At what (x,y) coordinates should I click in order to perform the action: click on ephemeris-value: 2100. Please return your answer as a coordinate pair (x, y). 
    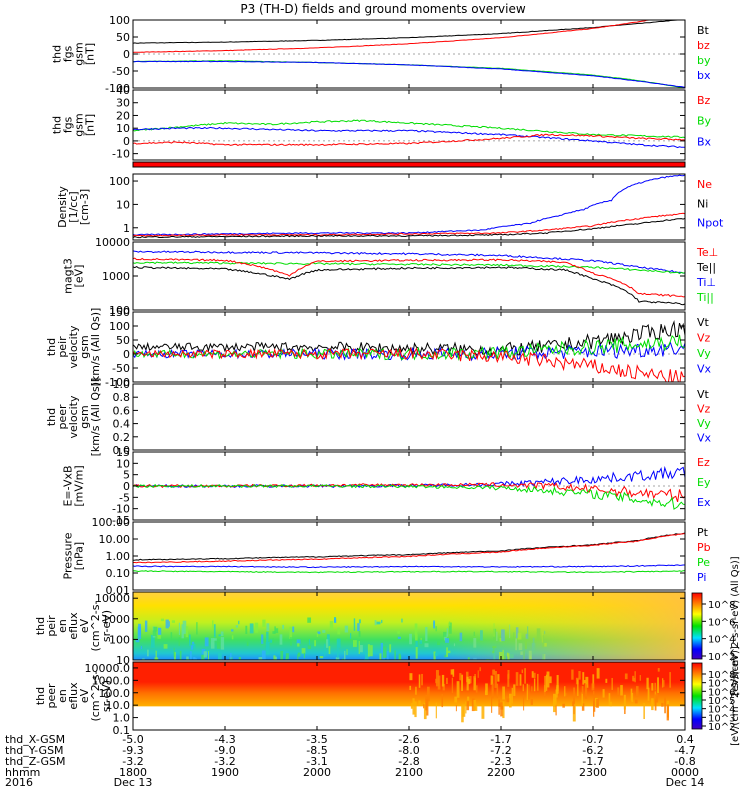
    Looking at the image, I should click on (409, 772).